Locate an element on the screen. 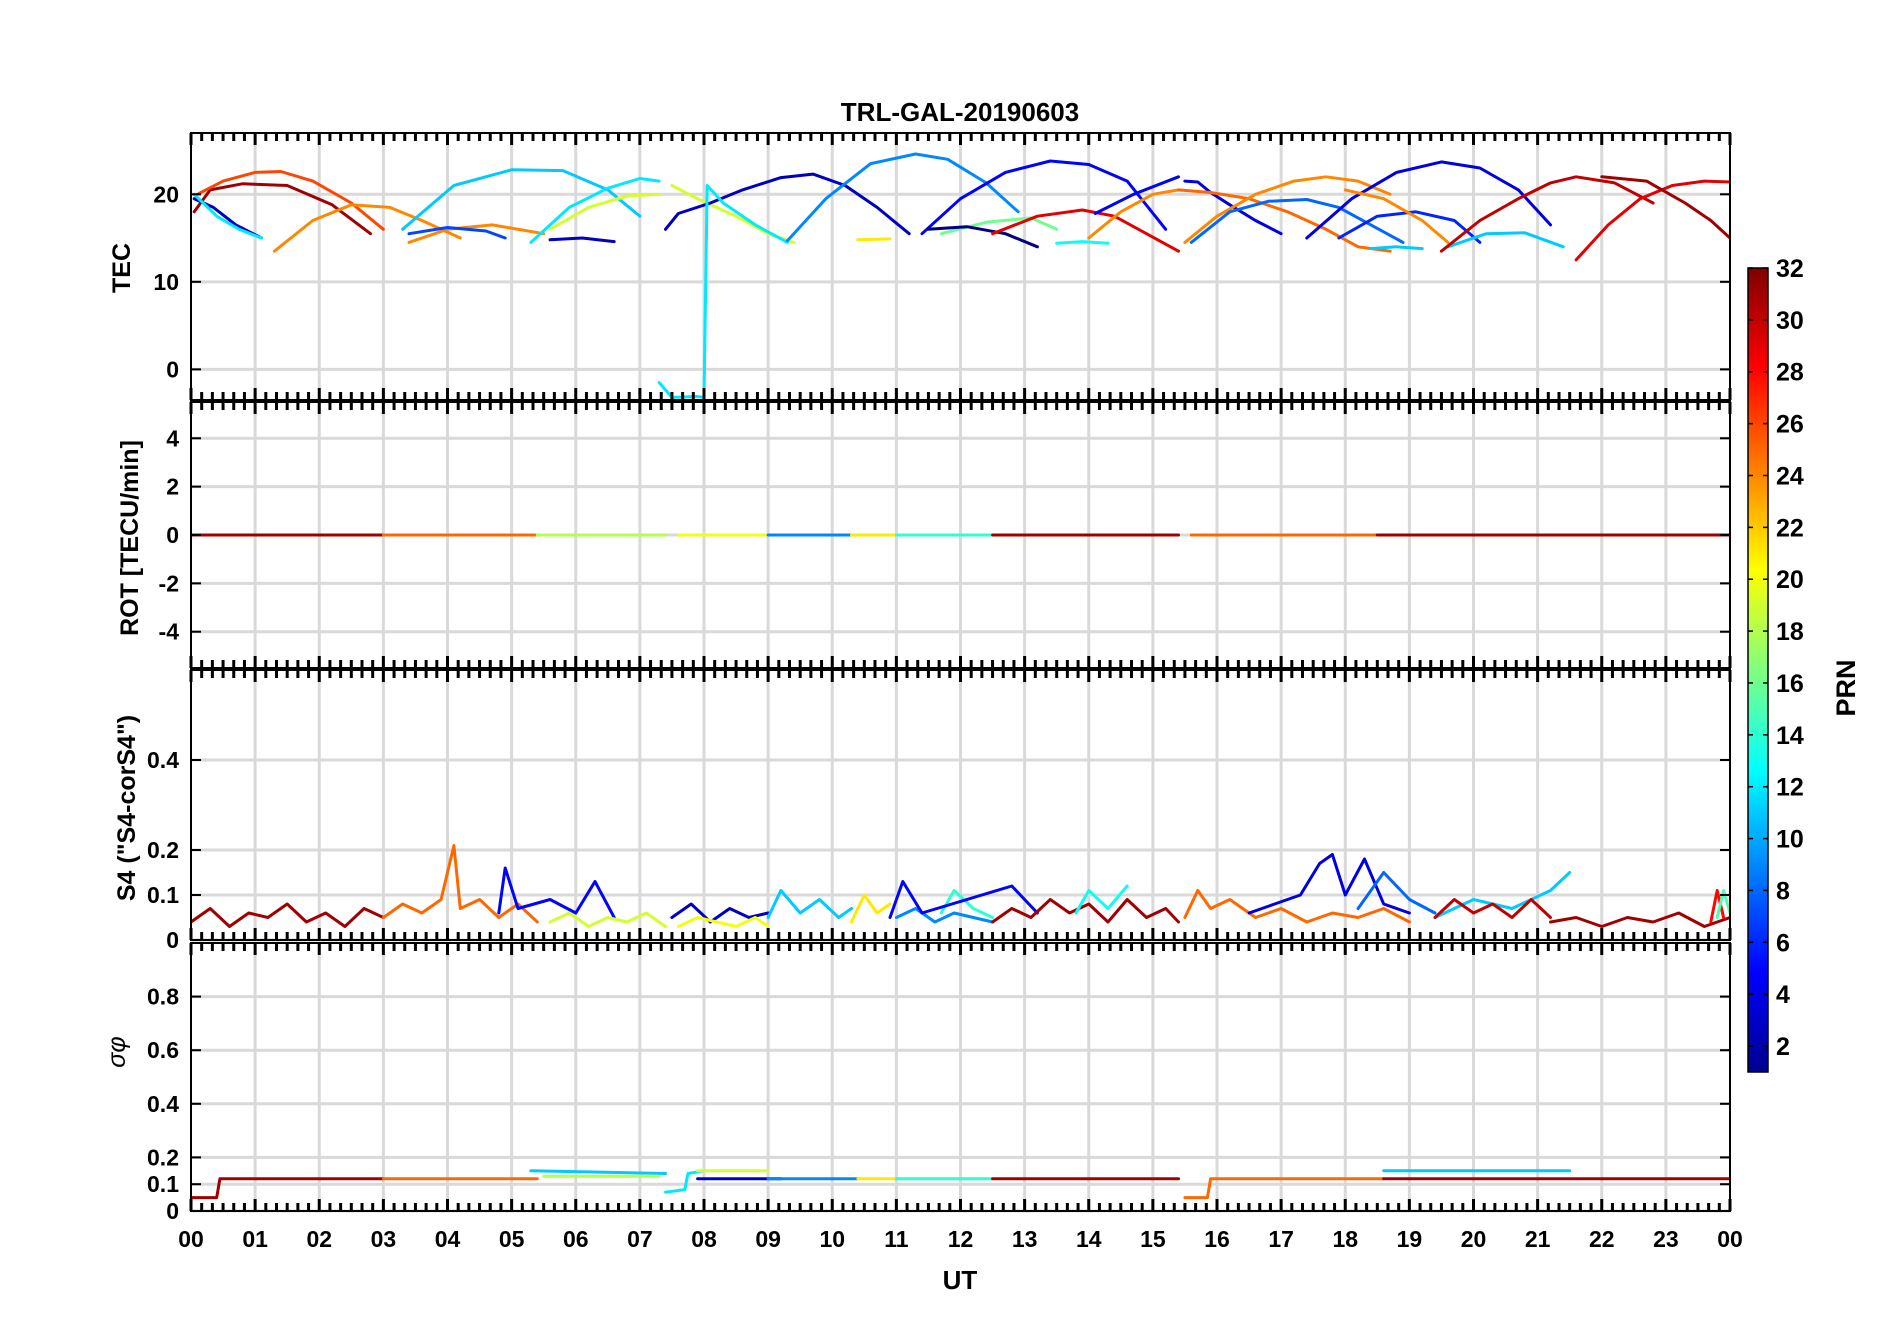 The image size is (1902, 1330). tec-y-tick-label: 10 is located at coordinates (166, 282).